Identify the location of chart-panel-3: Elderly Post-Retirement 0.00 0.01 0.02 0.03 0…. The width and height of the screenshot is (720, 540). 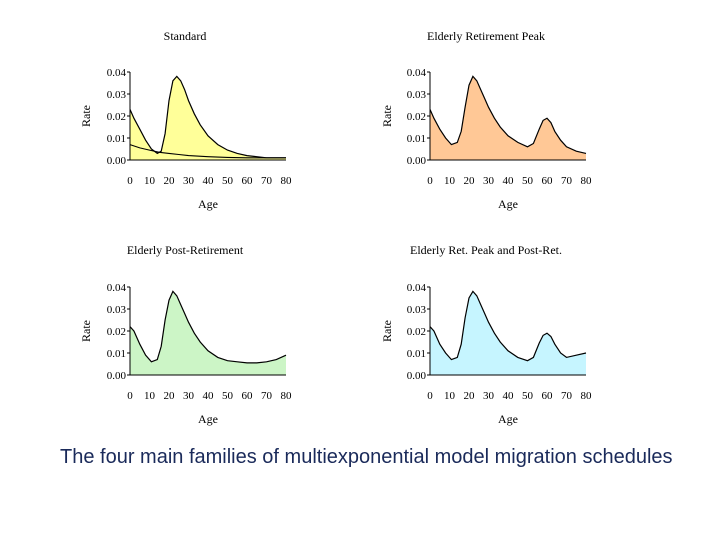
(185, 334).